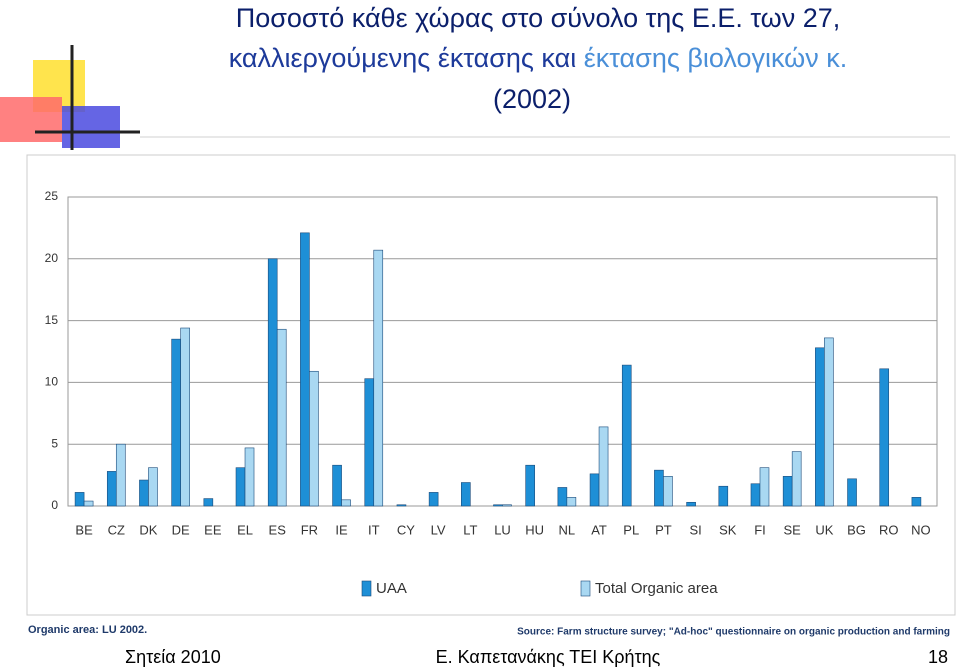  I want to click on x-tick-label: BE, so click(84, 529).